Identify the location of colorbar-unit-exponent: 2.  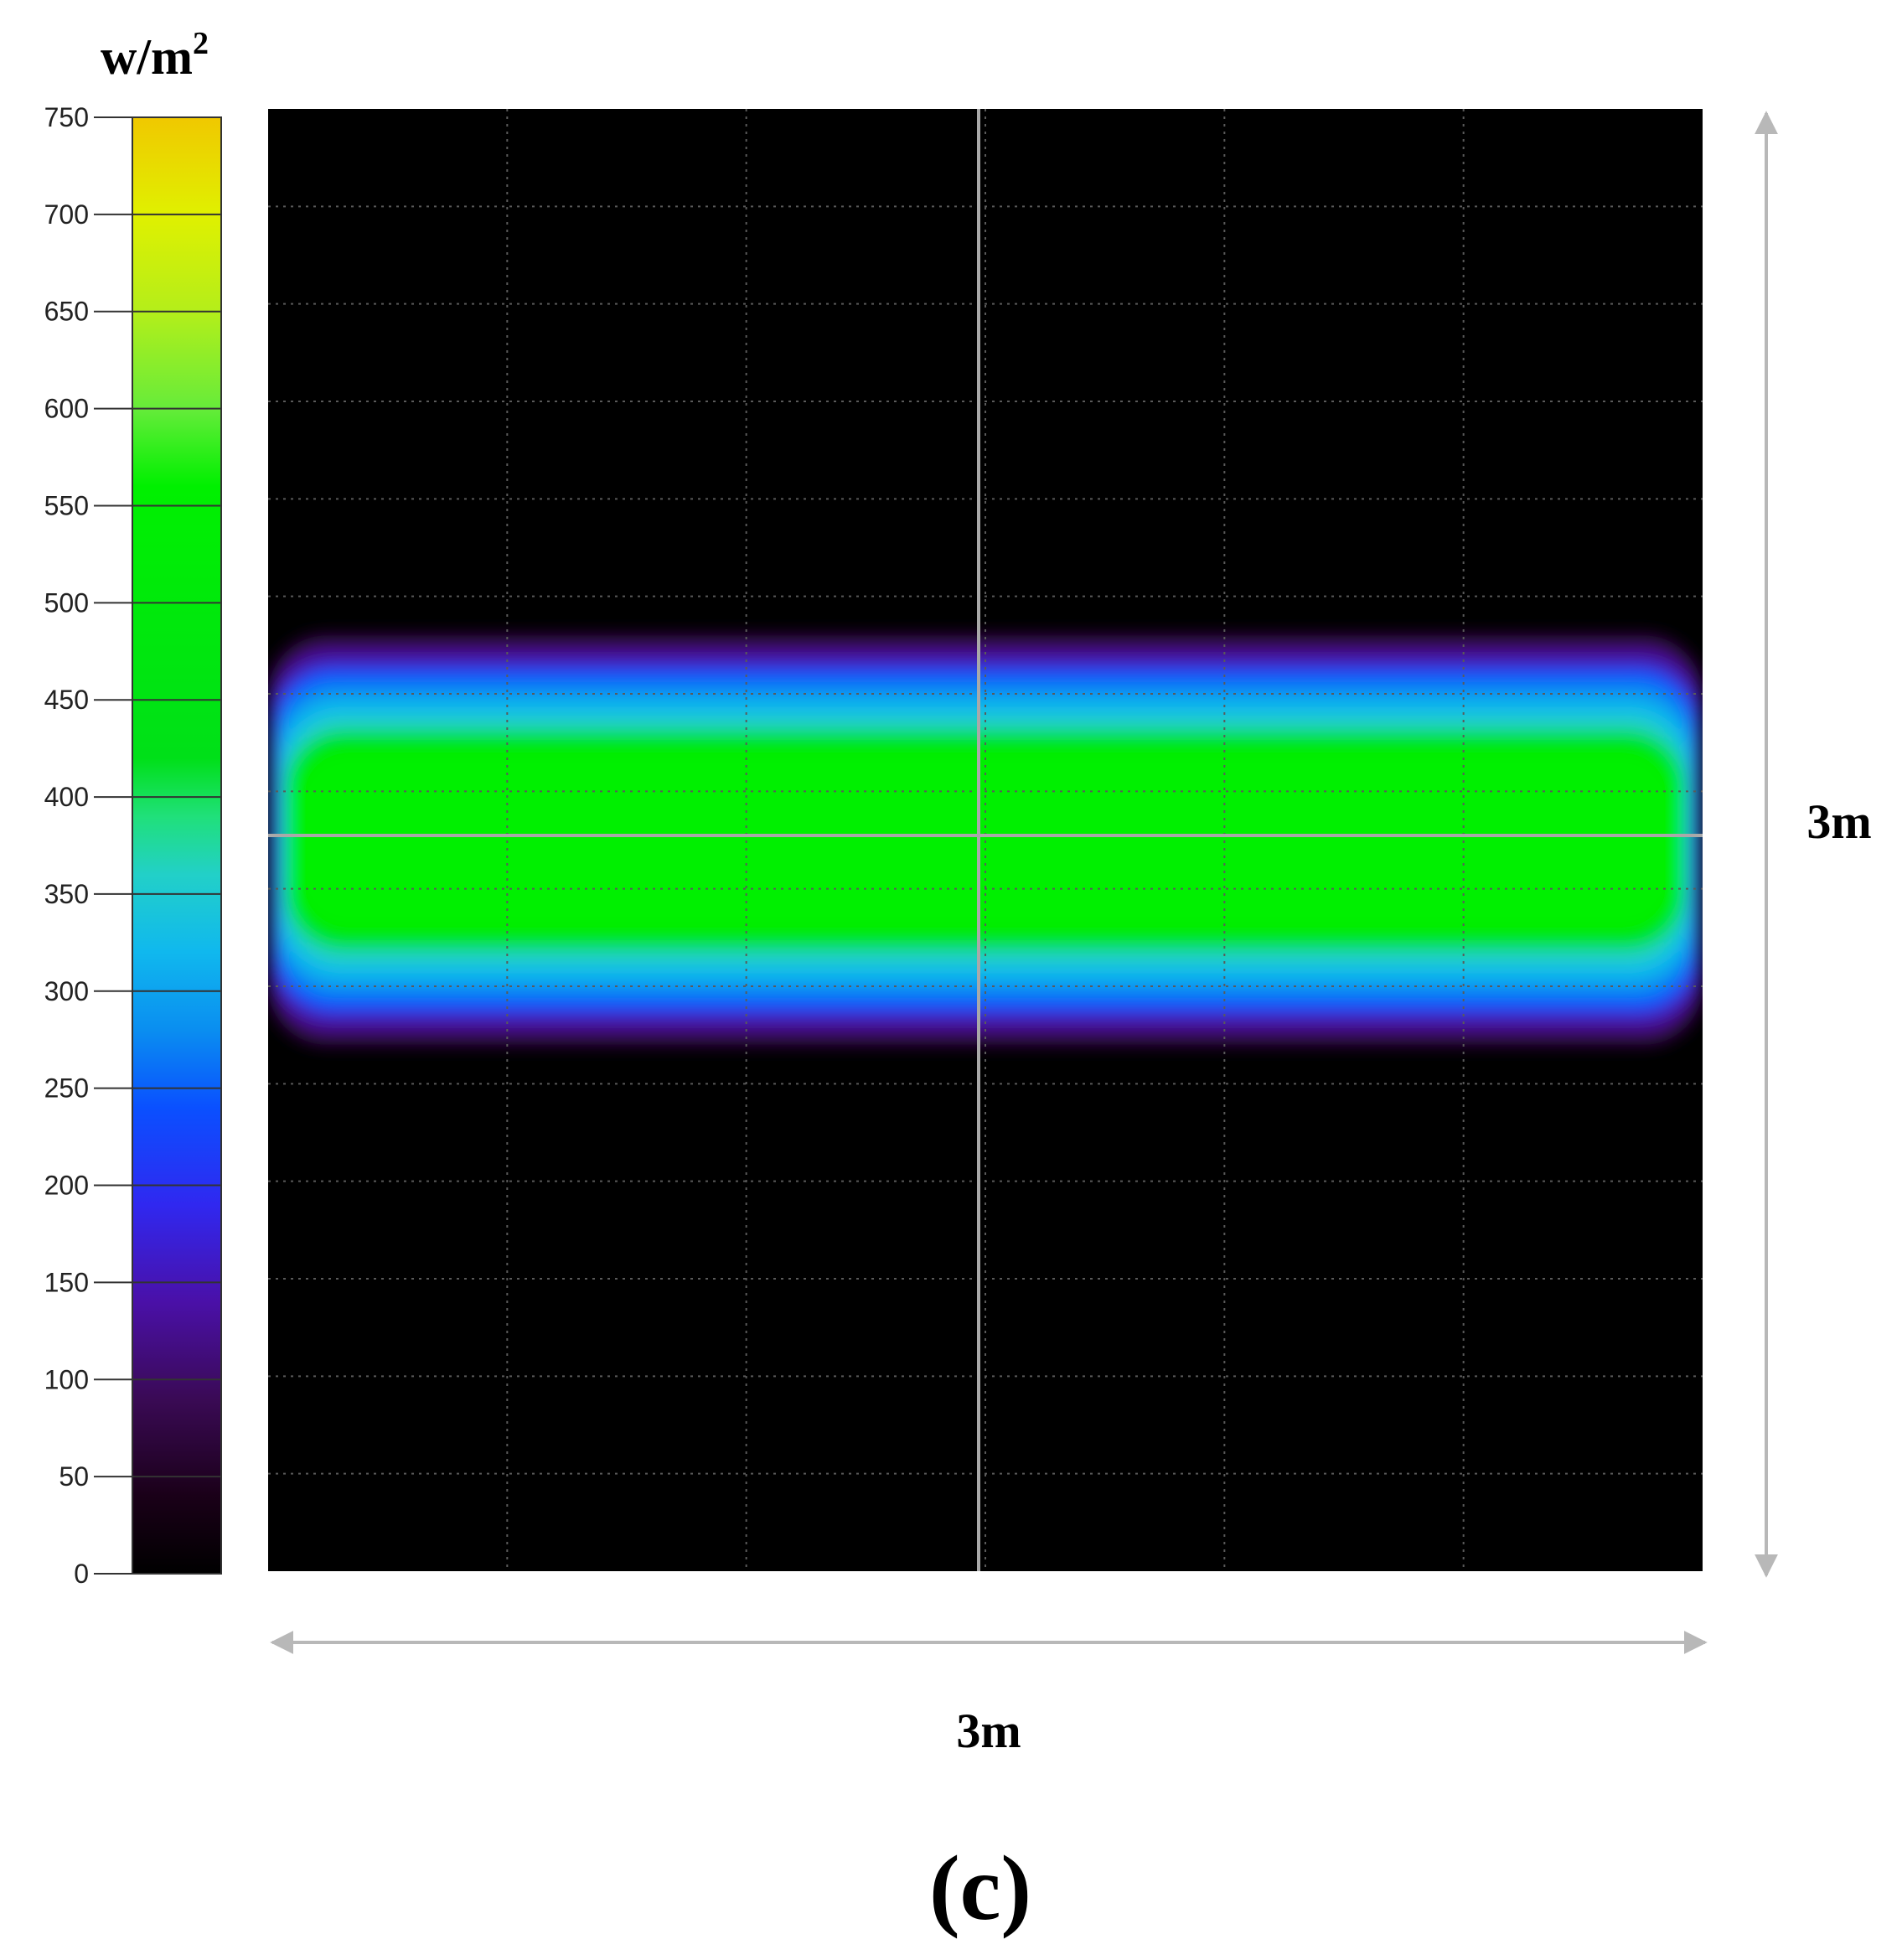
(201, 44).